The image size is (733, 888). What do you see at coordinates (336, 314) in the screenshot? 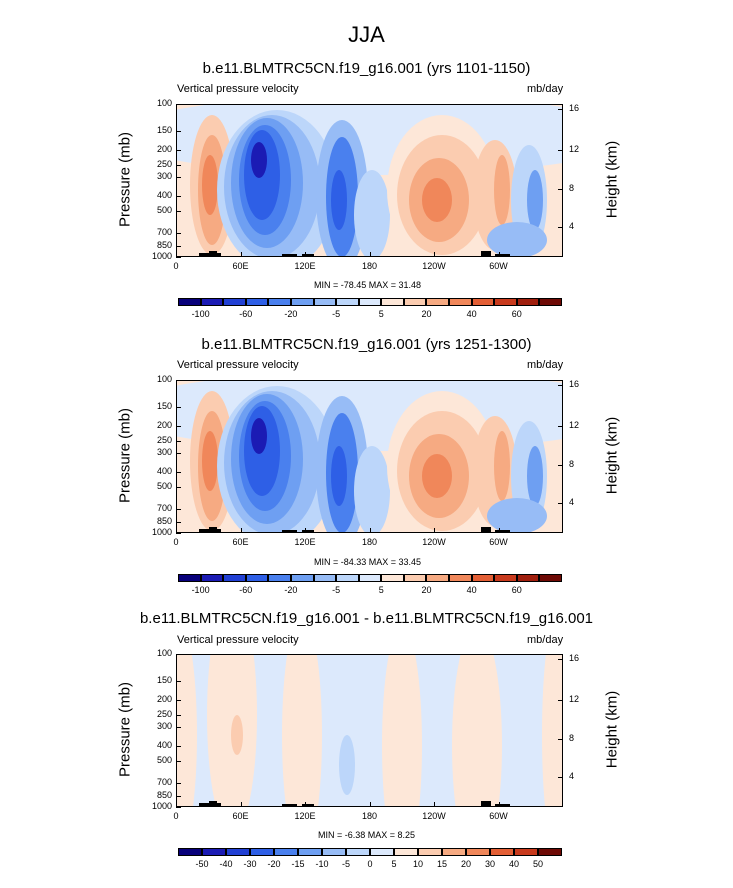
I see `colorbar-label: -5` at bounding box center [336, 314].